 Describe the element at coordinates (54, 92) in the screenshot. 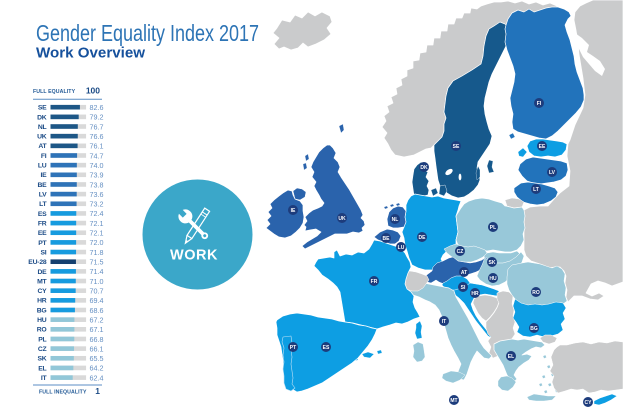

I see `svg-text: FULL EQUALITY` at that location.